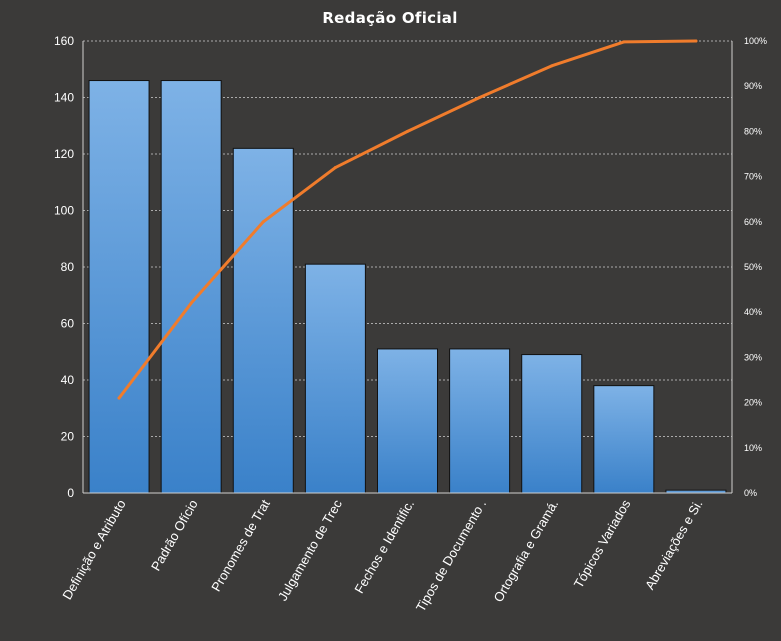 The height and width of the screenshot is (641, 781). What do you see at coordinates (310, 550) in the screenshot?
I see `x-tick-label: Julgamento de Trec` at bounding box center [310, 550].